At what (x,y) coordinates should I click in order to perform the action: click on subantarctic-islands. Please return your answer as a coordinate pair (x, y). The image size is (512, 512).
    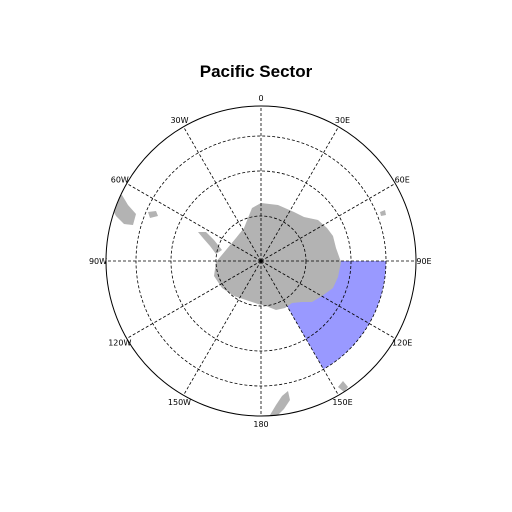
    Looking at the image, I should click on (383, 213).